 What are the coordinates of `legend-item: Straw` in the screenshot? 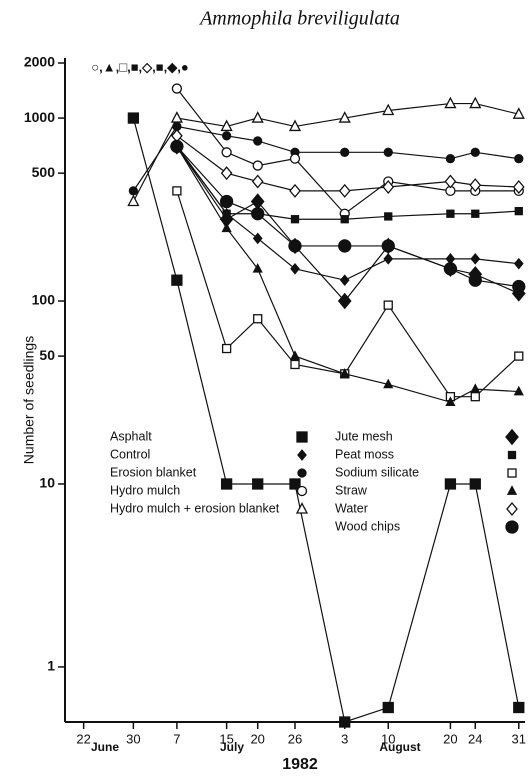 It's located at (426, 490).